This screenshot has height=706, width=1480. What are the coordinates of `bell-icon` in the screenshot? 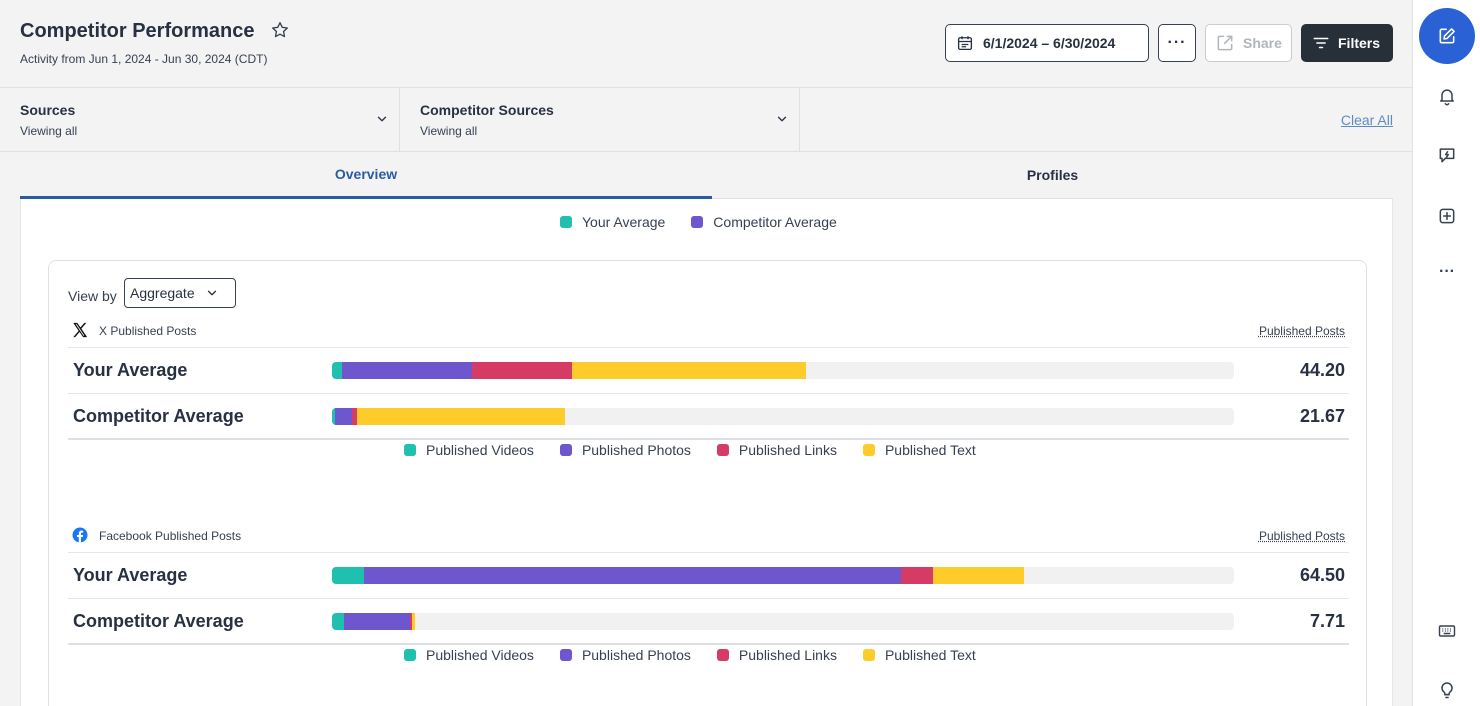 It's located at (1447, 96).